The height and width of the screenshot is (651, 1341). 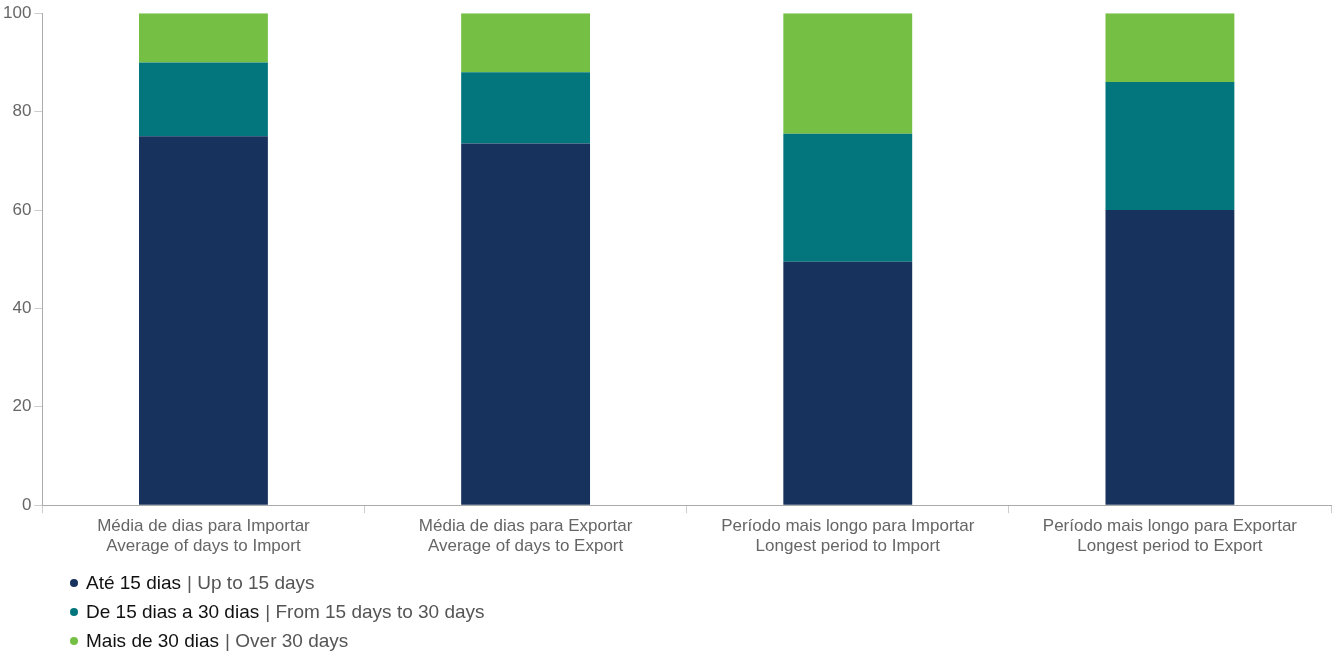 I want to click on legend-label: Mais de 30 dias | Over 30 days, so click(x=217, y=640).